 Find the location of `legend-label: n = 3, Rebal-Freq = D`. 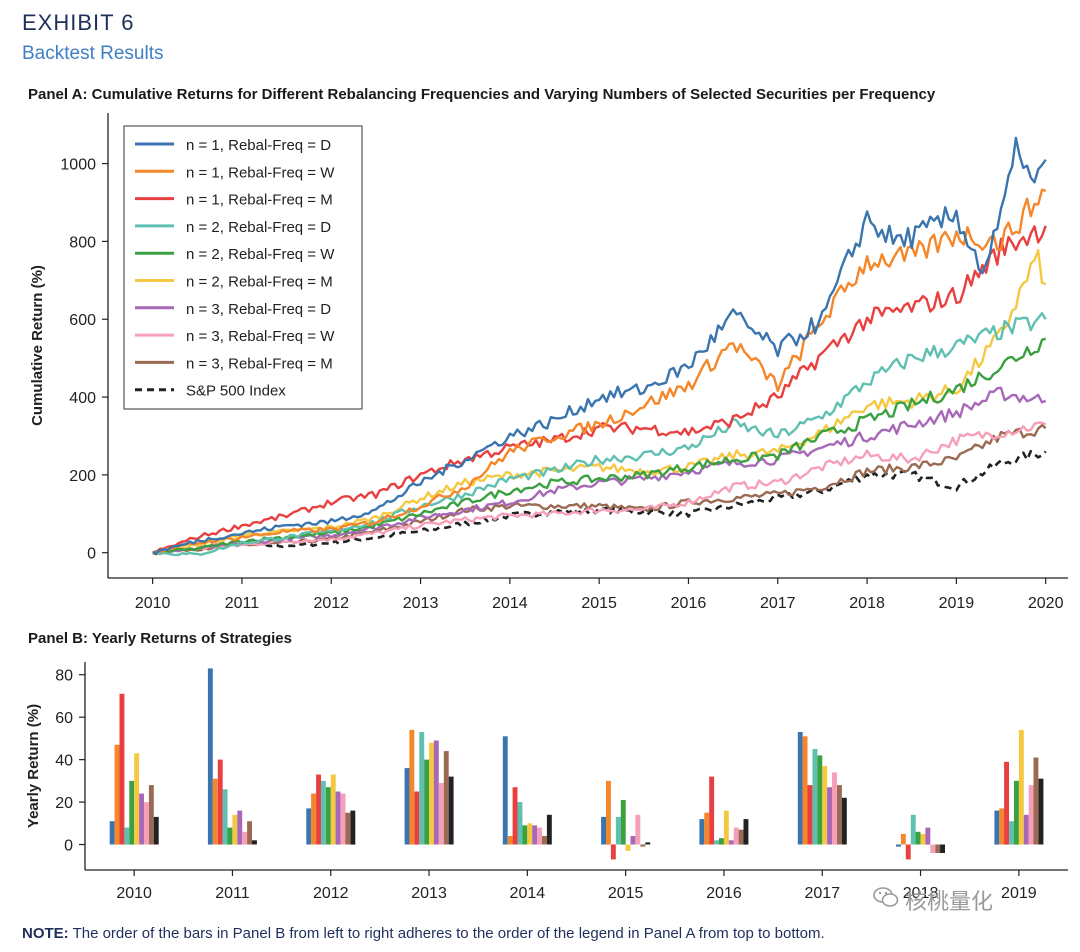

legend-label: n = 3, Rebal-Freq = D is located at coordinates (258, 309).